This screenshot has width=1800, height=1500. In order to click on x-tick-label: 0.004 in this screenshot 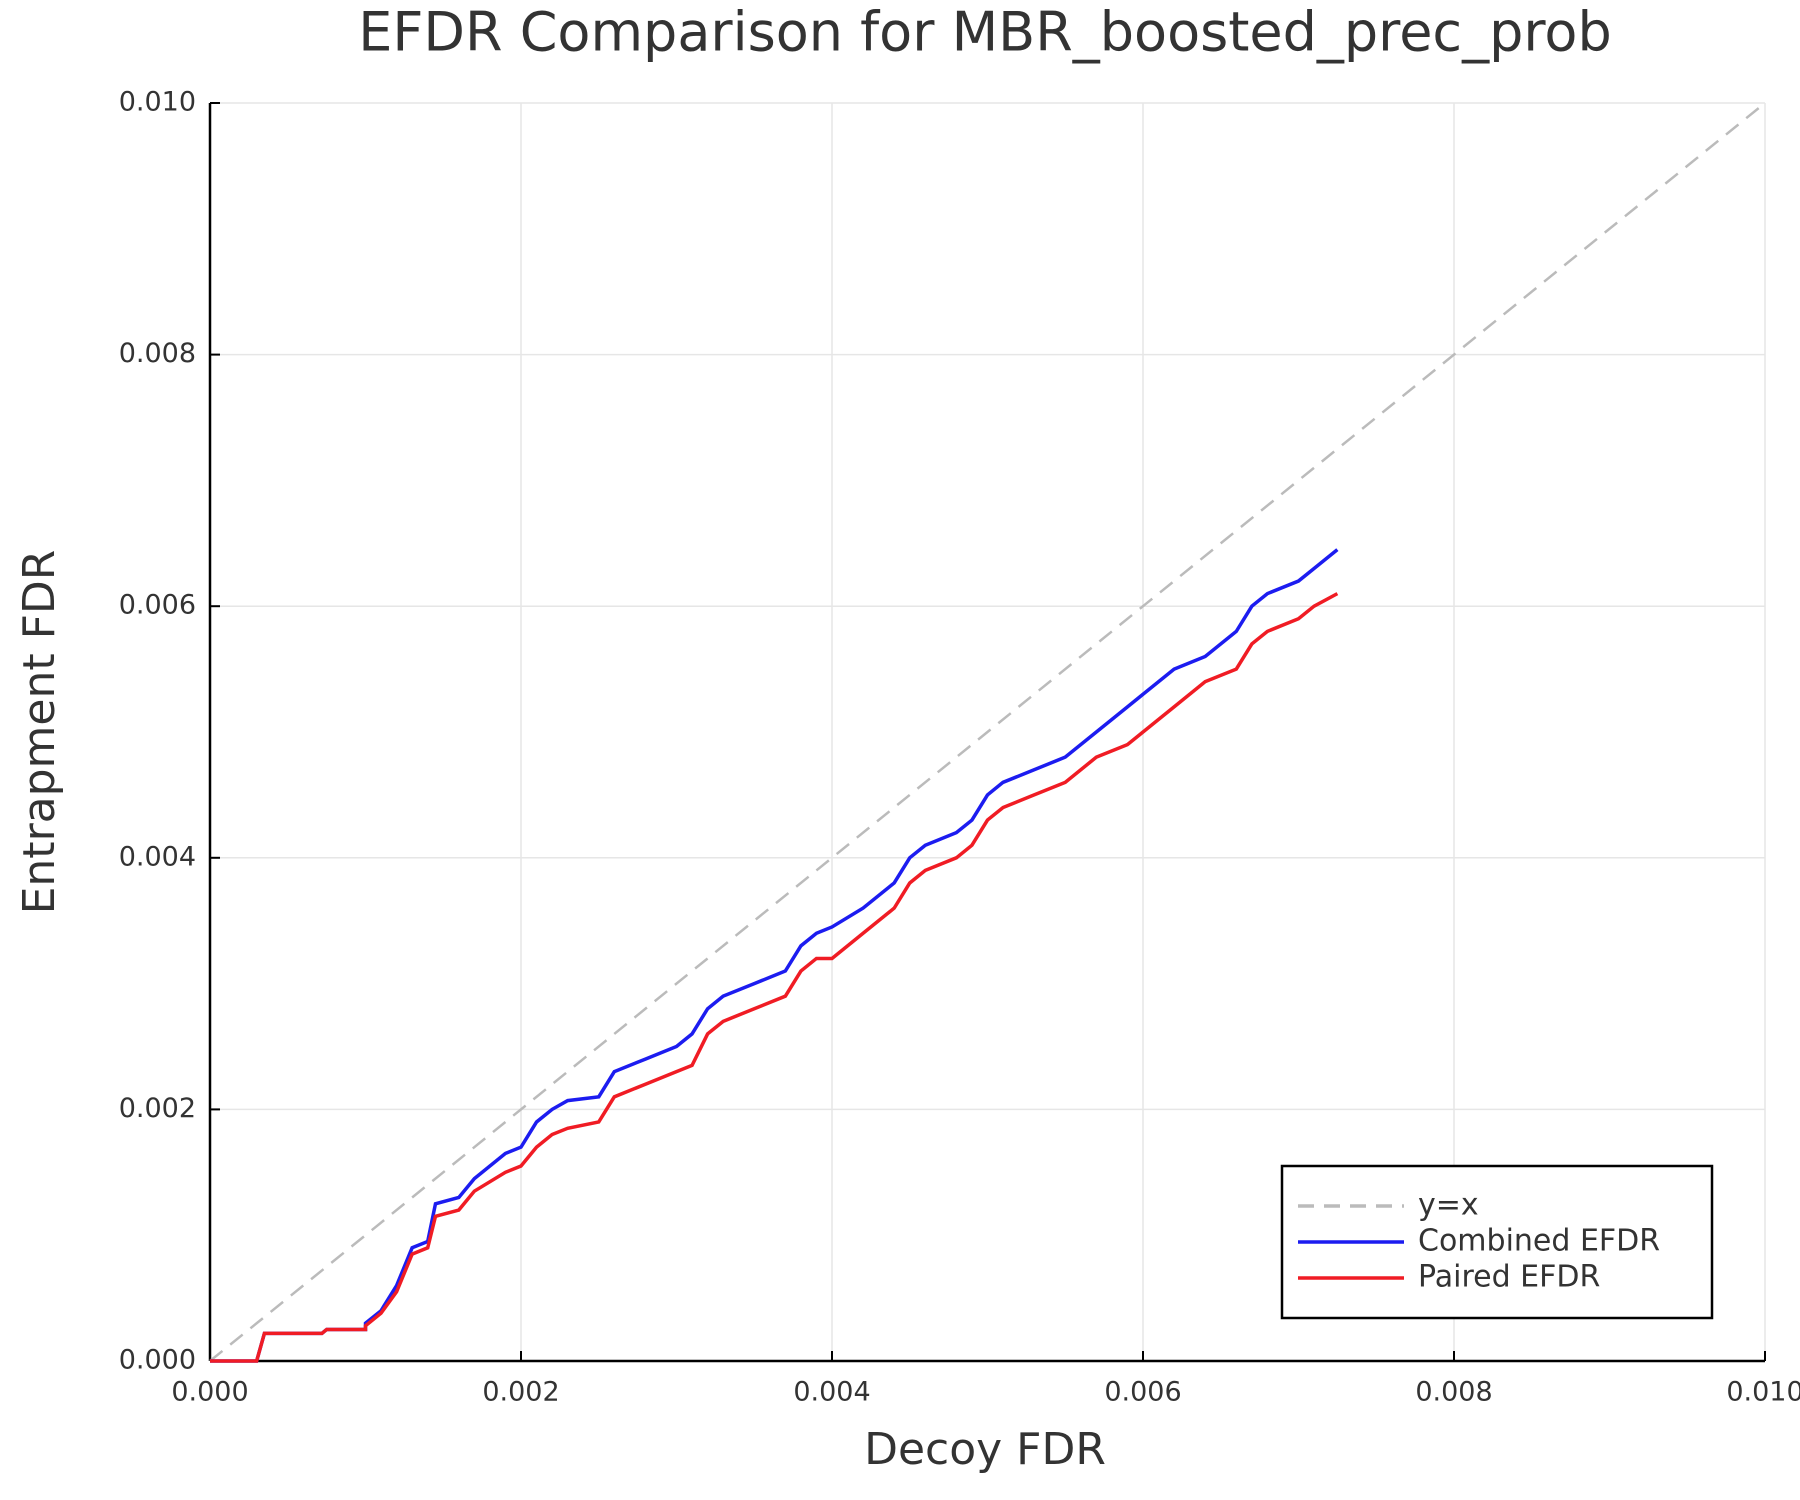, I will do `click(831, 1392)`.